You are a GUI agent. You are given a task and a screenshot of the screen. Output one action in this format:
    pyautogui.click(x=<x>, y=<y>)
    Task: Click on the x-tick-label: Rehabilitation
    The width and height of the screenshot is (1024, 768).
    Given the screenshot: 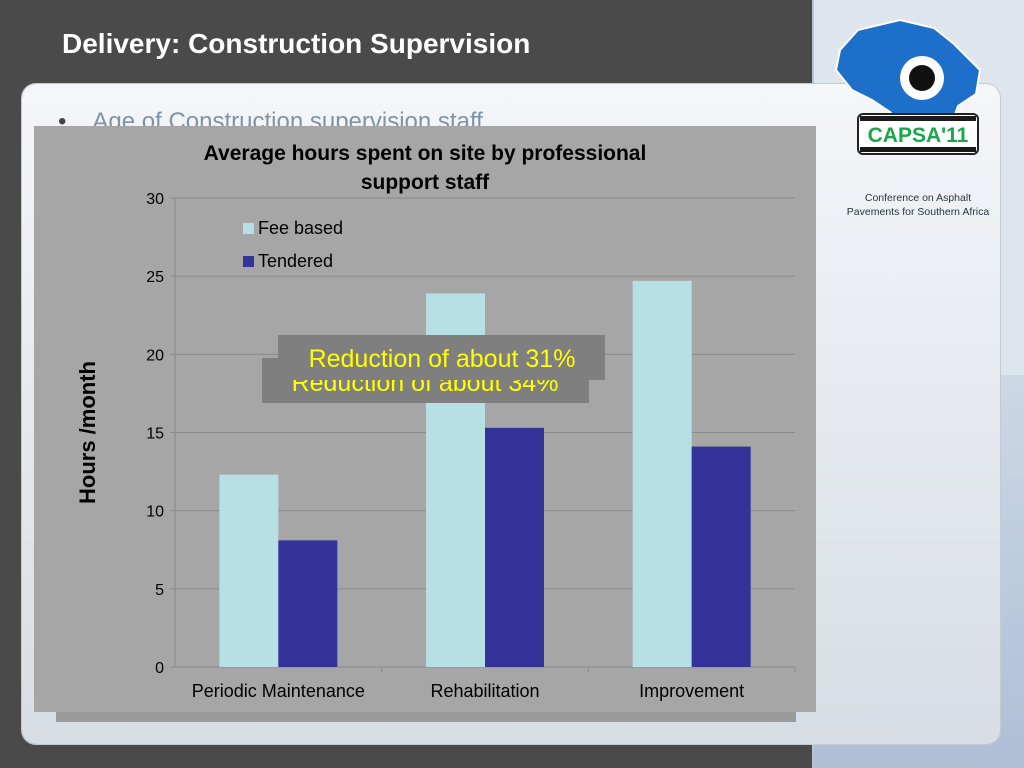 What is the action you would take?
    pyautogui.click(x=484, y=691)
    